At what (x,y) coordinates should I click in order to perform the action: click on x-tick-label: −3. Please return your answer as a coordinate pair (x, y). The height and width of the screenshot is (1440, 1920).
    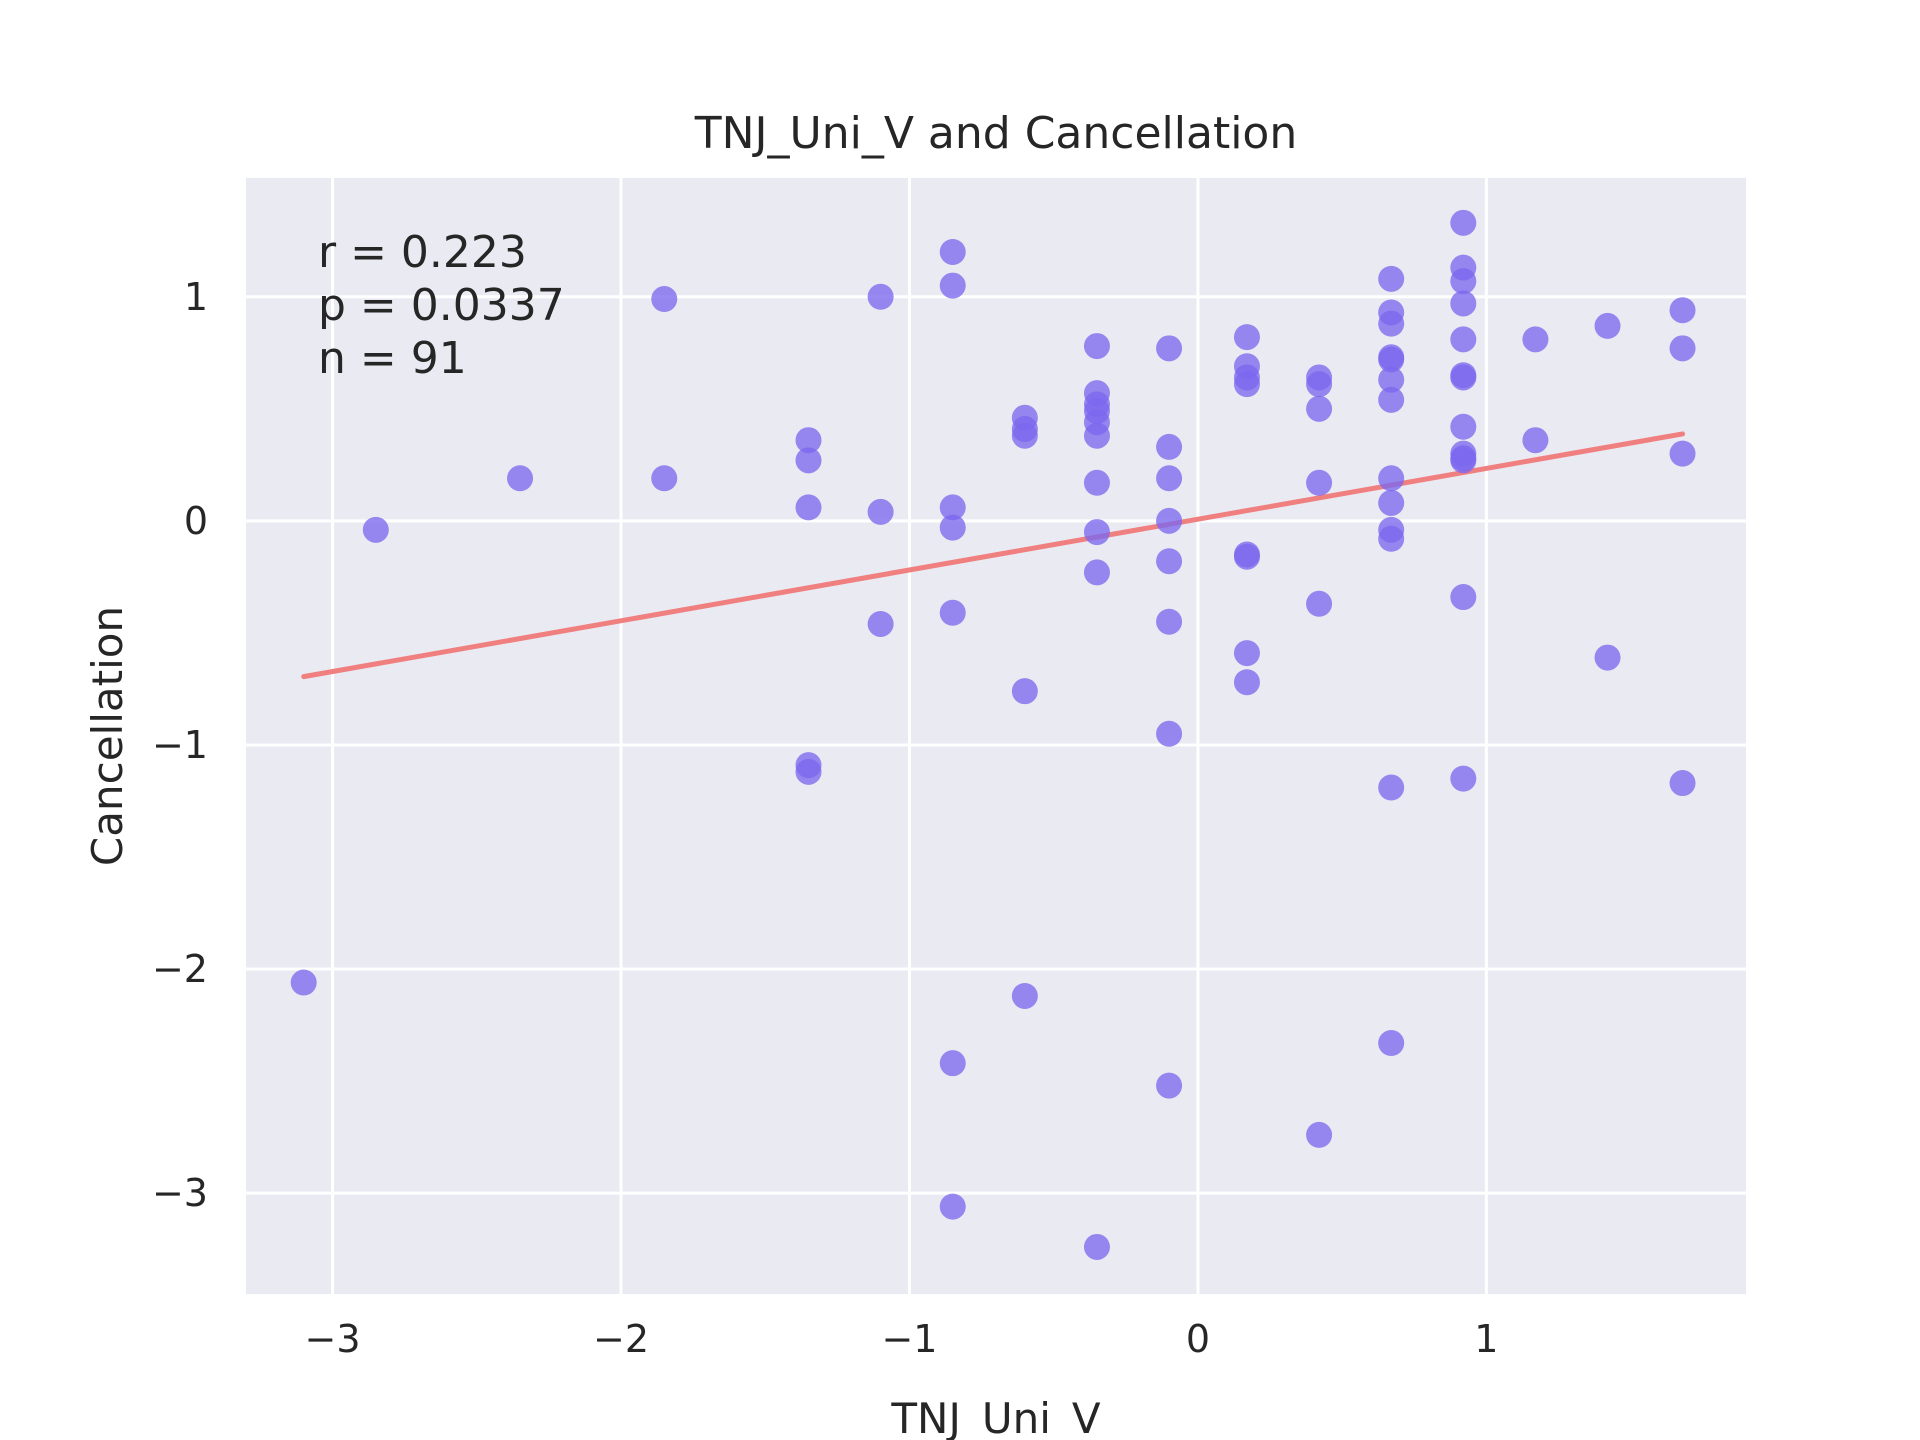
    Looking at the image, I should click on (333, 1339).